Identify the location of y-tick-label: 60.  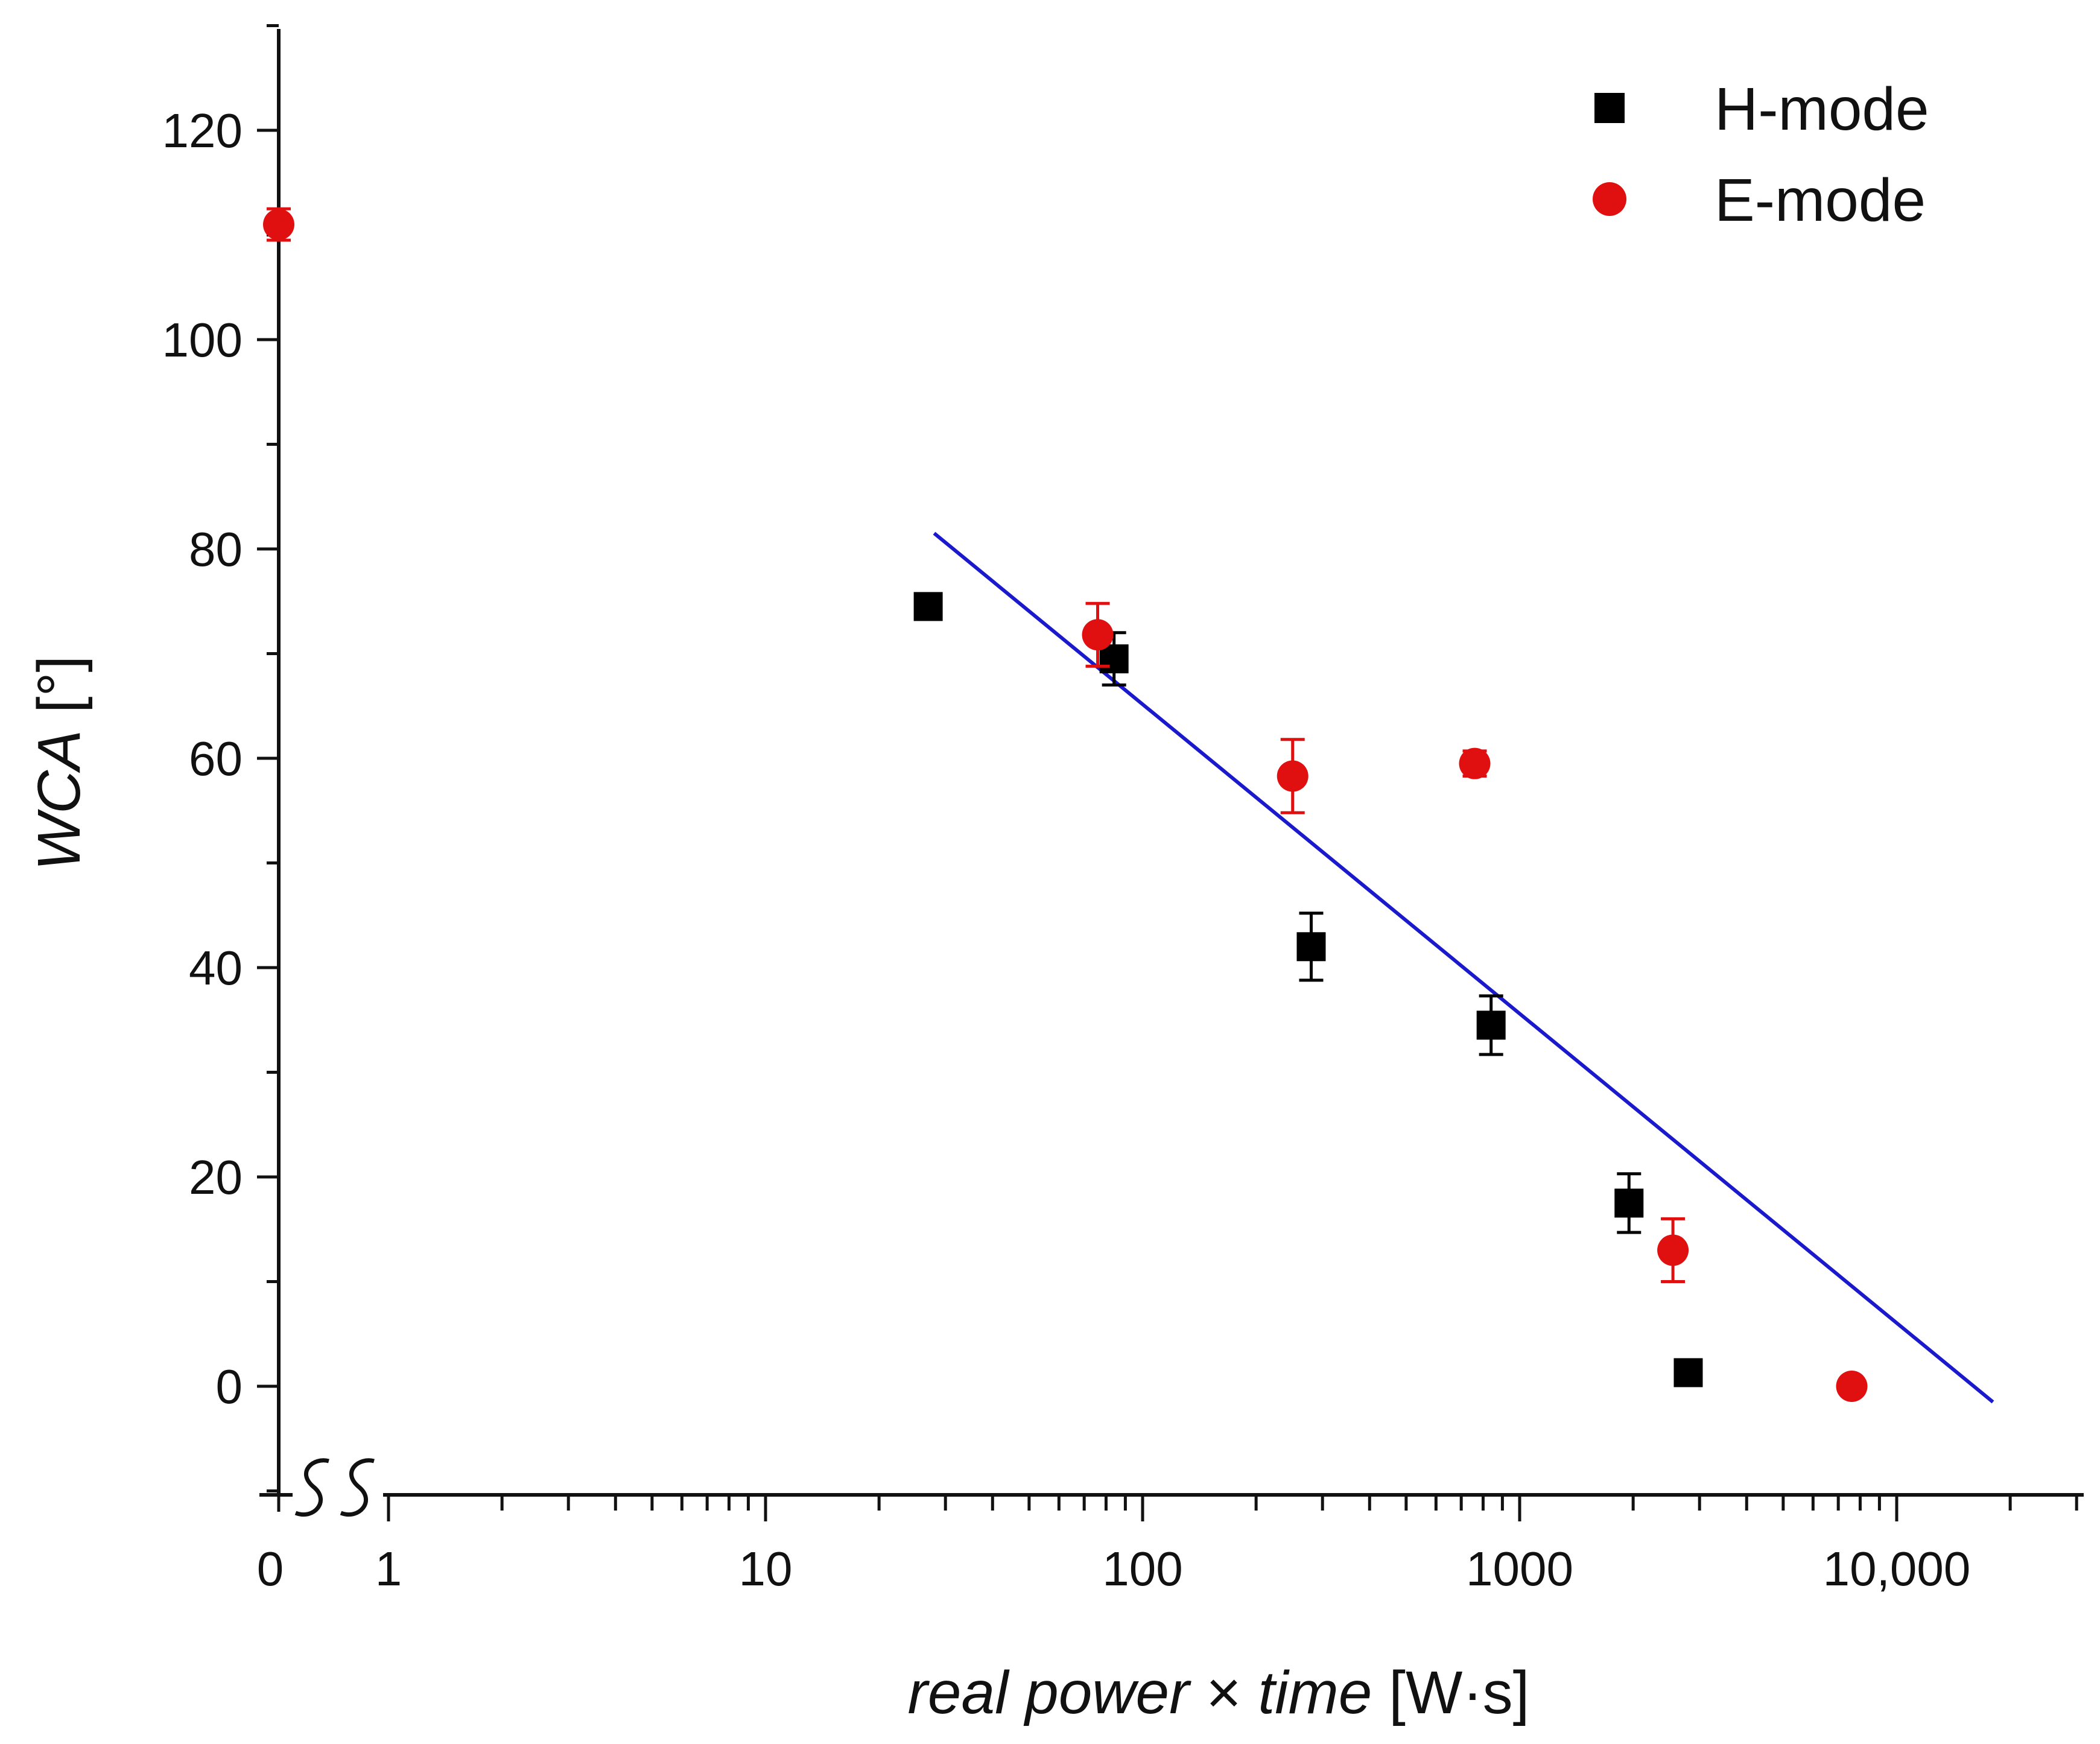
(216, 759).